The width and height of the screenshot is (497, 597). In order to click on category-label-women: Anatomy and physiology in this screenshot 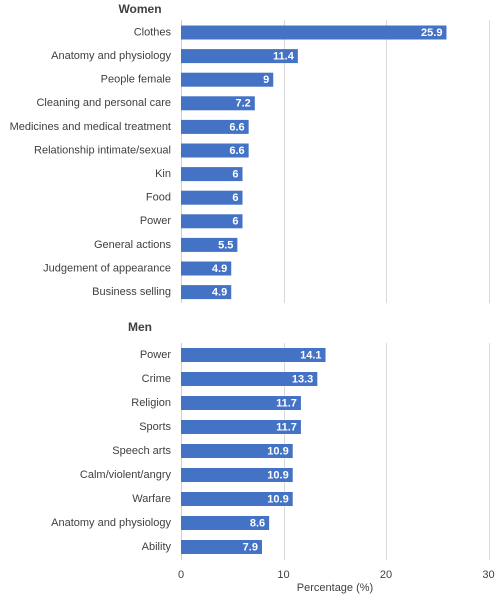, I will do `click(111, 56)`.